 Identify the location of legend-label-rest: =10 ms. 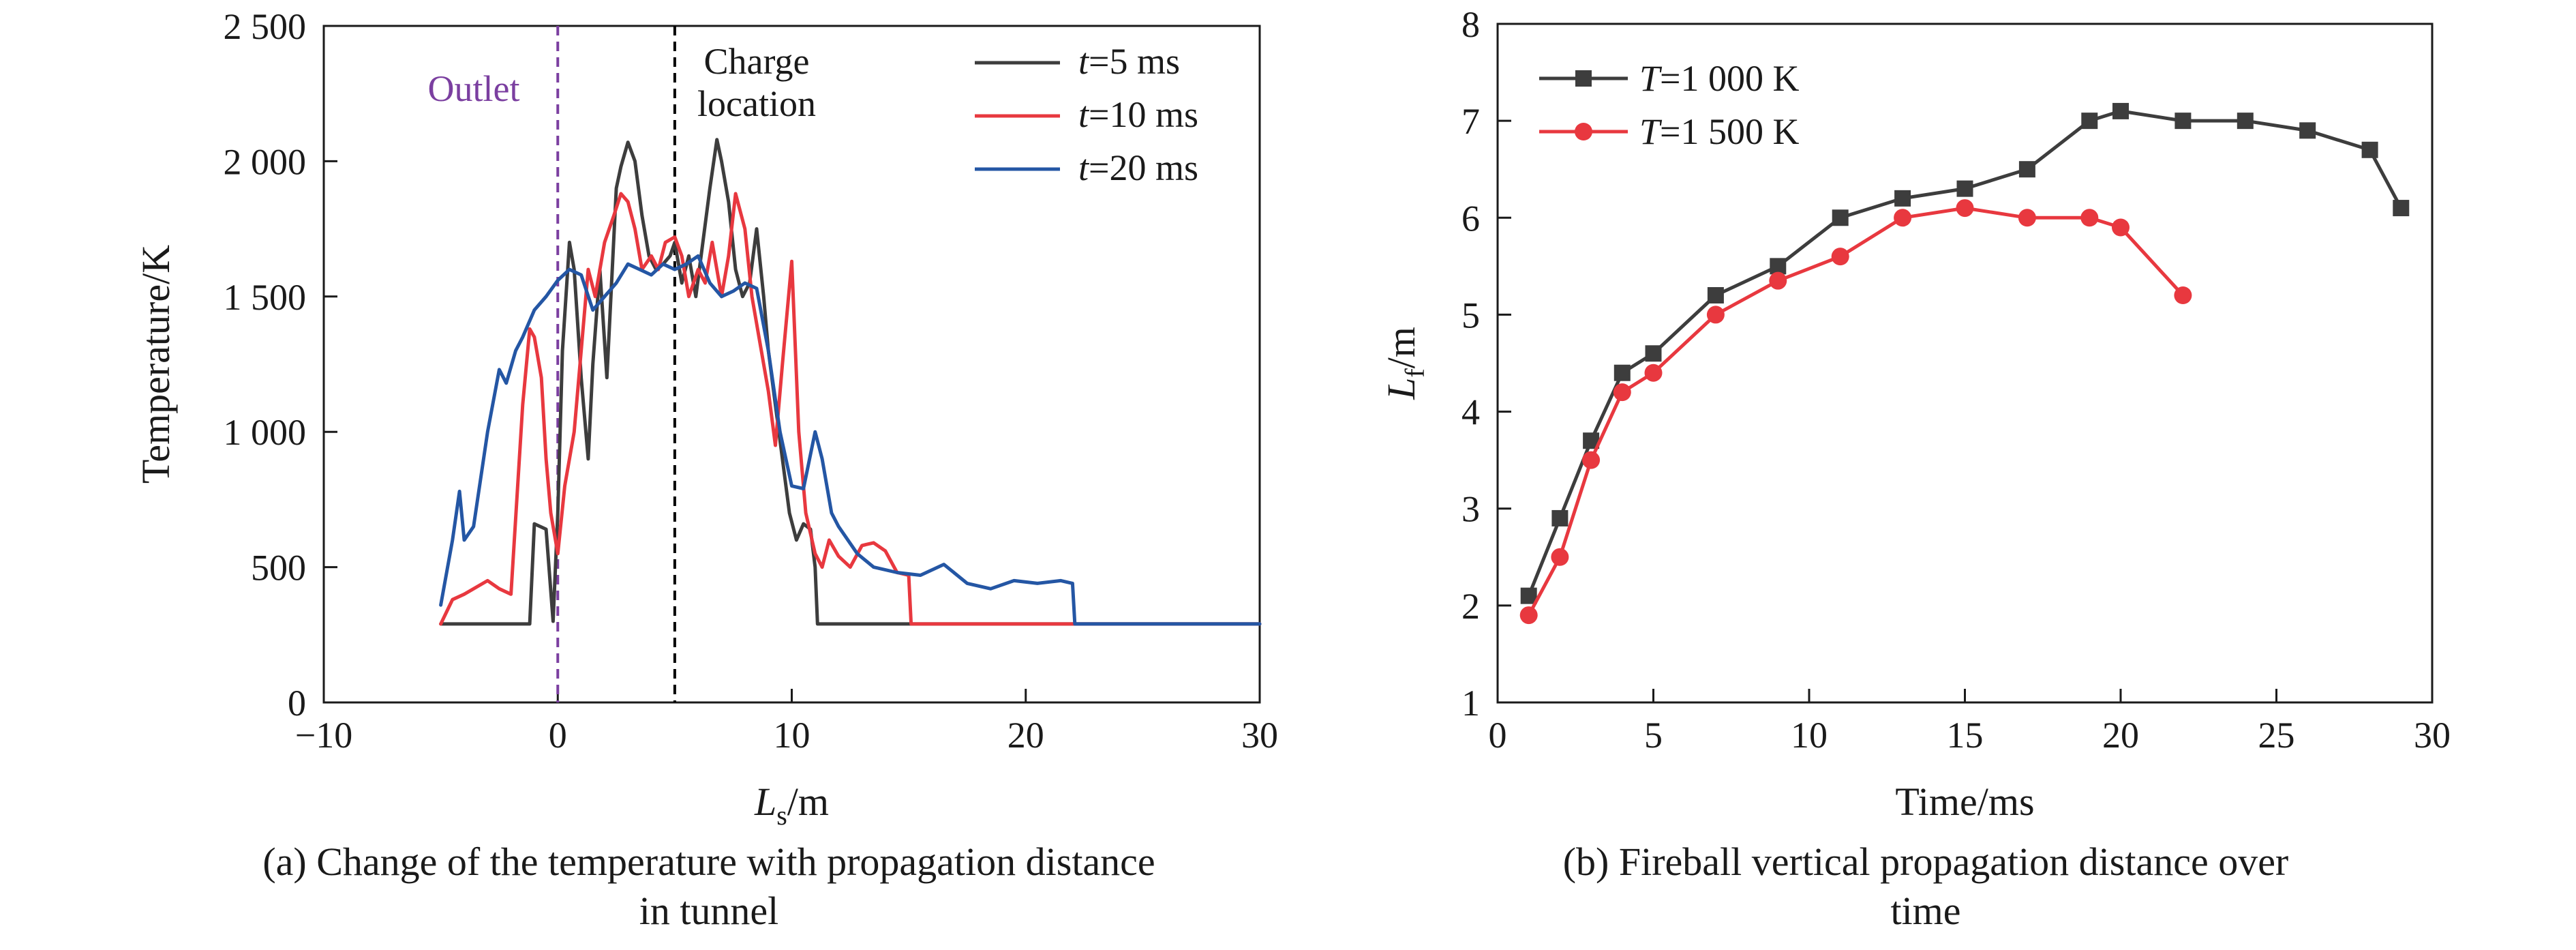
(1143, 114).